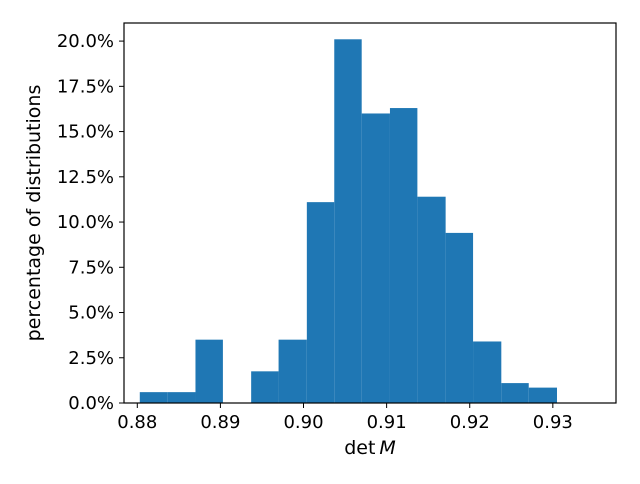  What do you see at coordinates (91, 267) in the screenshot?
I see `y-tick-label: 7.5%` at bounding box center [91, 267].